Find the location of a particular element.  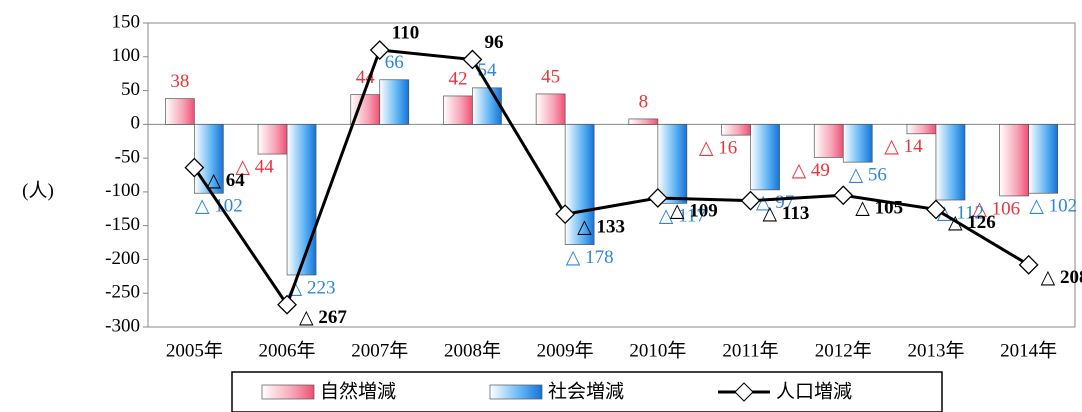

data-label: △ 49 is located at coordinates (811, 170).